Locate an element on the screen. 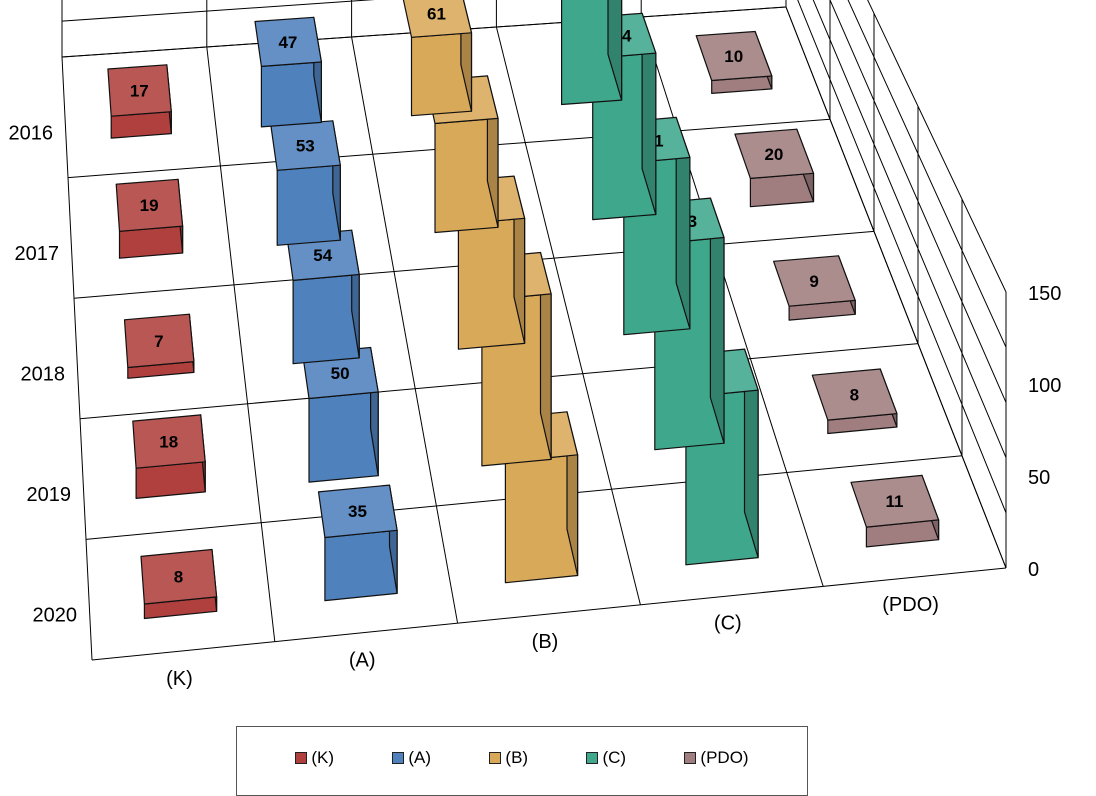 This screenshot has height=796, width=1096. year-tick-label: 2017 is located at coordinates (37, 254).